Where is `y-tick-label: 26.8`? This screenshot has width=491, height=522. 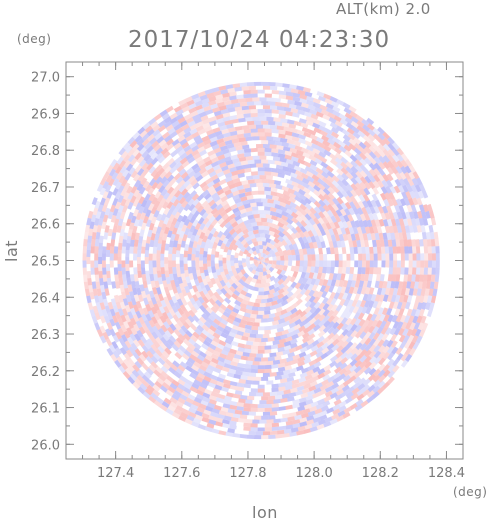 y-tick-label: 26.8 is located at coordinates (45, 151).